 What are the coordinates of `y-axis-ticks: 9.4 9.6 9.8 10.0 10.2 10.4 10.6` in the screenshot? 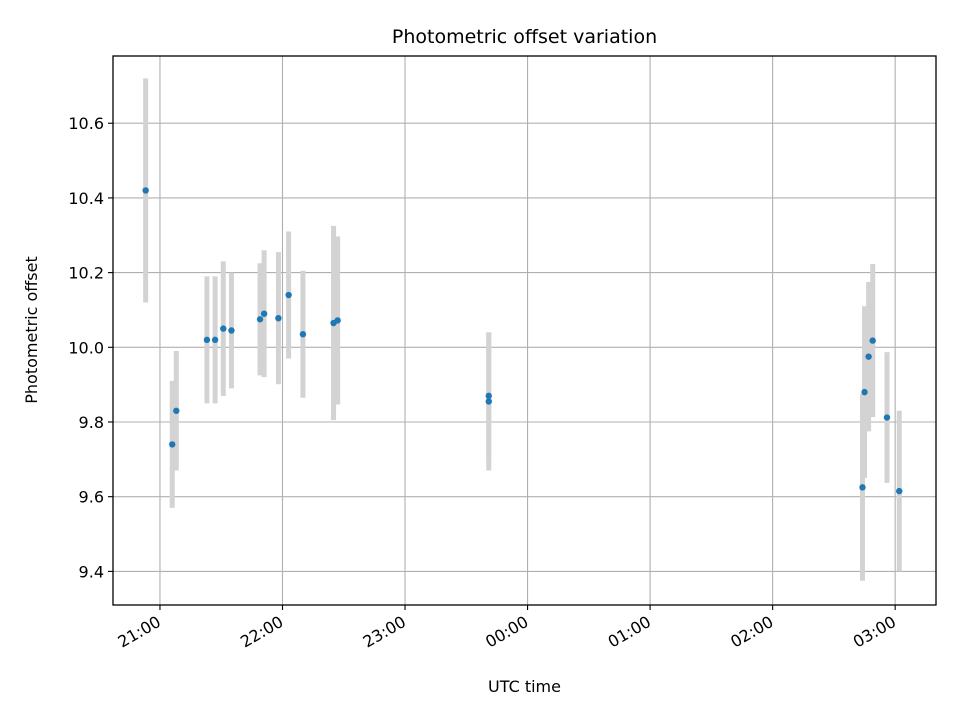 It's located at (90, 347).